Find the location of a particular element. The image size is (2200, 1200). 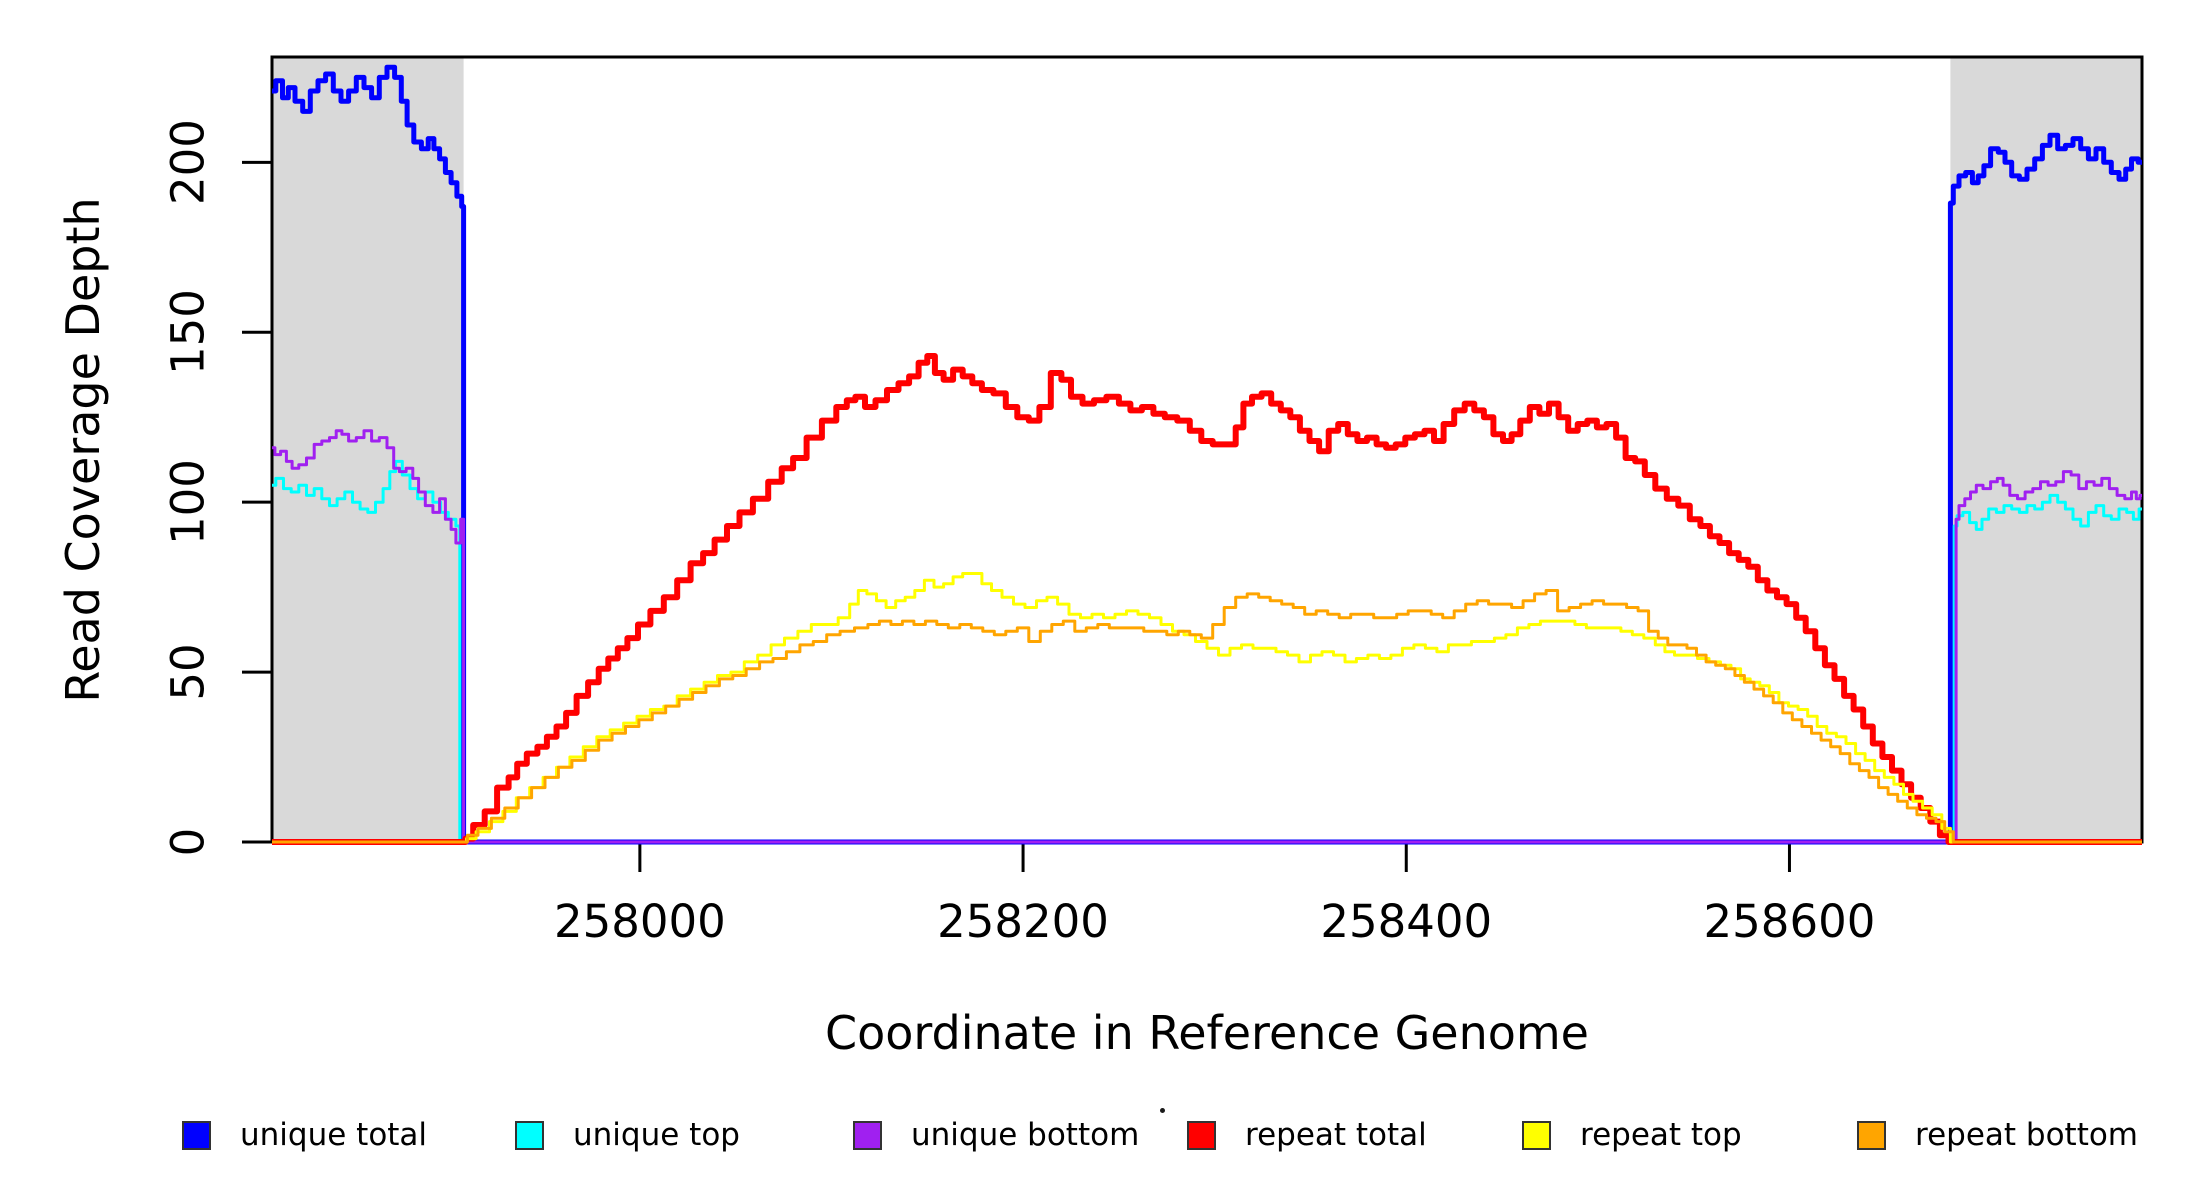

legend-item-label: unique total is located at coordinates (334, 1135).